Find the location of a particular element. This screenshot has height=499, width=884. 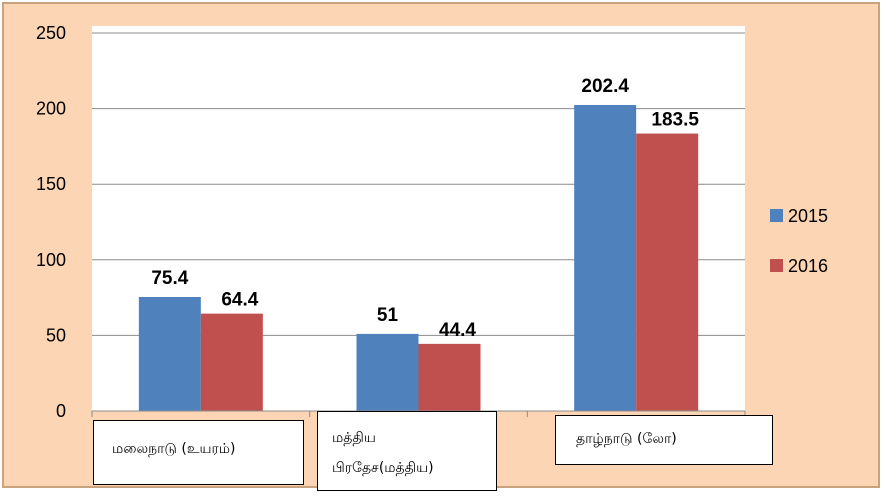

x-tick-label: மலைநாடு (உயரம்) is located at coordinates (174, 449).